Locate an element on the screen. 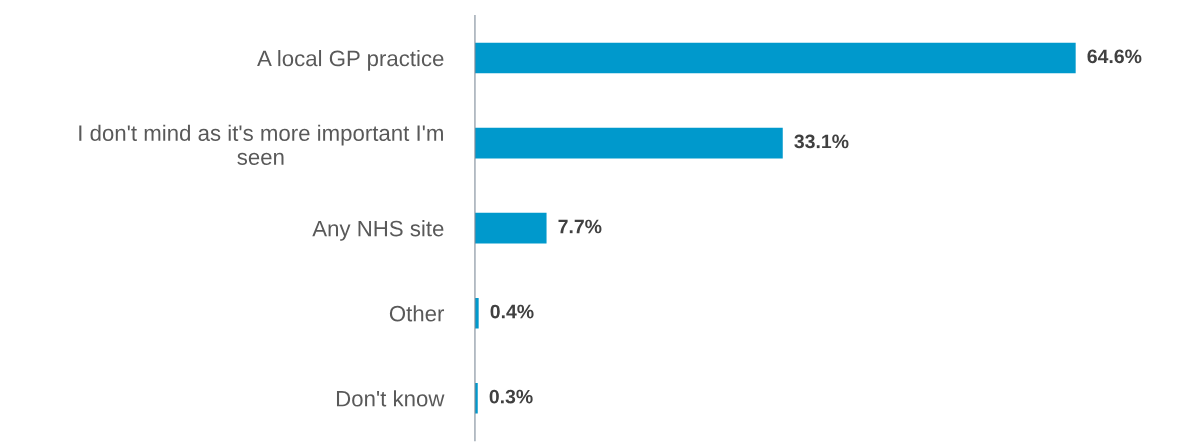  y-tick-label: Any NHS site is located at coordinates (378, 230).